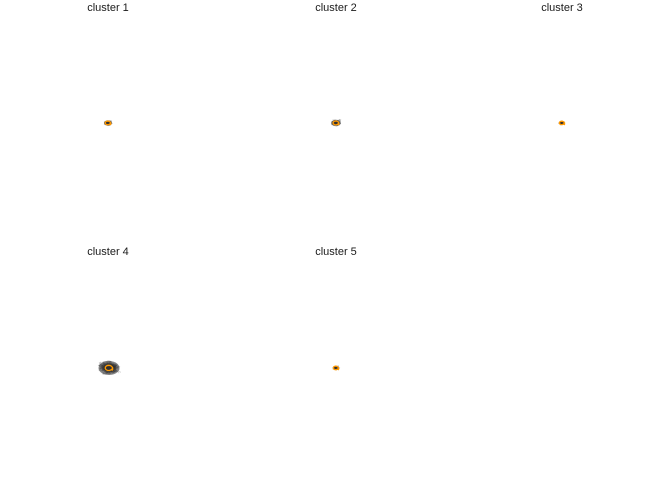  I want to click on panel-title: cluster 4, so click(108, 252).